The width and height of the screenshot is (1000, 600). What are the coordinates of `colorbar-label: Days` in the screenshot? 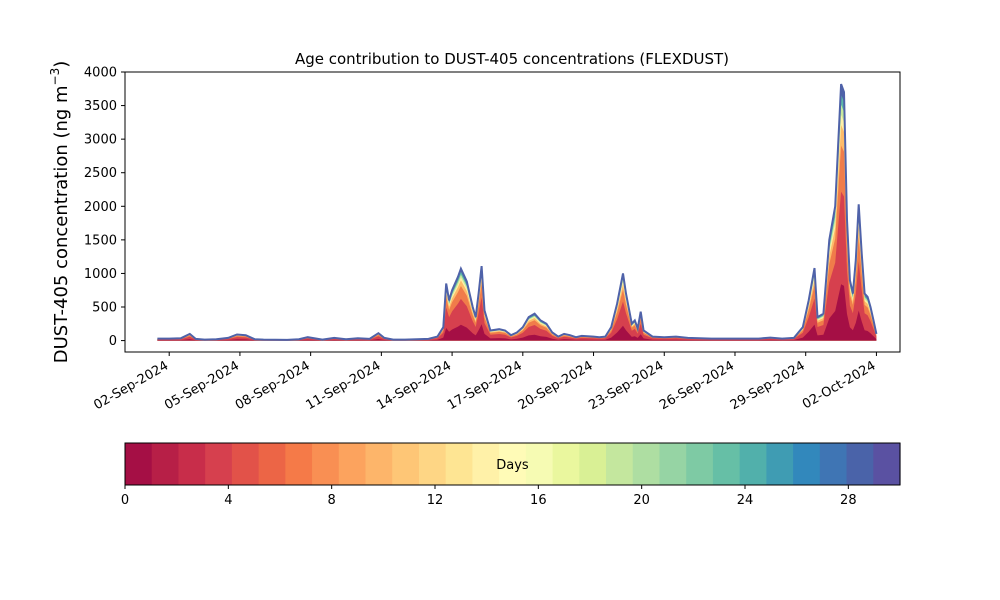 It's located at (512, 465).